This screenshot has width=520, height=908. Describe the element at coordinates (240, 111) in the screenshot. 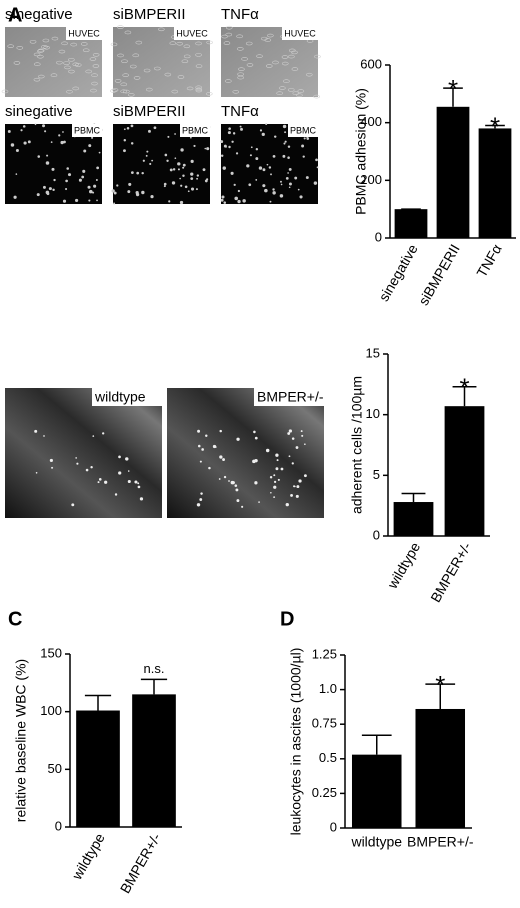

I see `image-label: TNFα` at that location.